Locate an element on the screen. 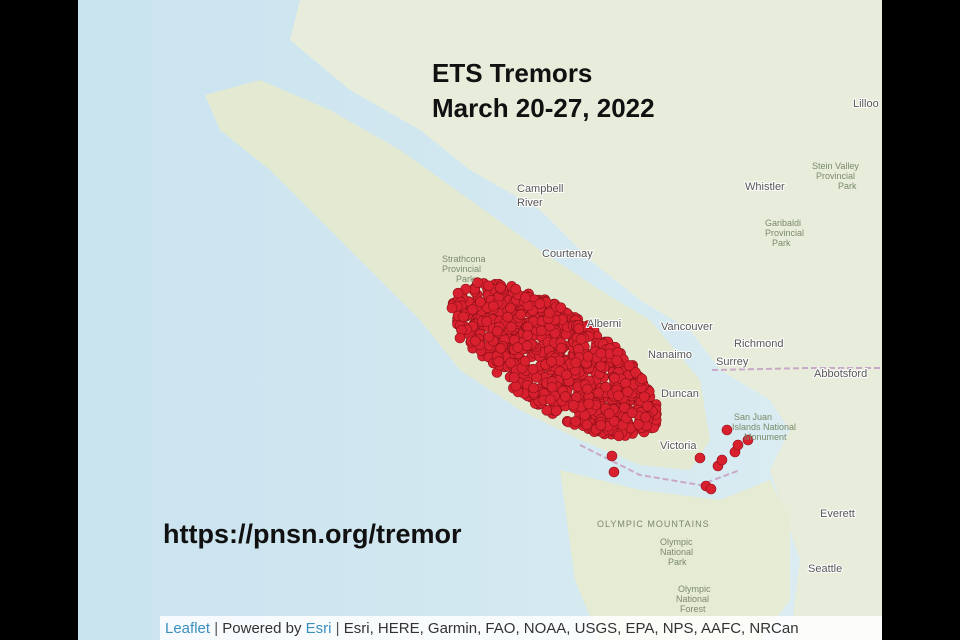 The height and width of the screenshot is (640, 960). range-label: OLYMPIC MOUNTAINS is located at coordinates (653, 524).